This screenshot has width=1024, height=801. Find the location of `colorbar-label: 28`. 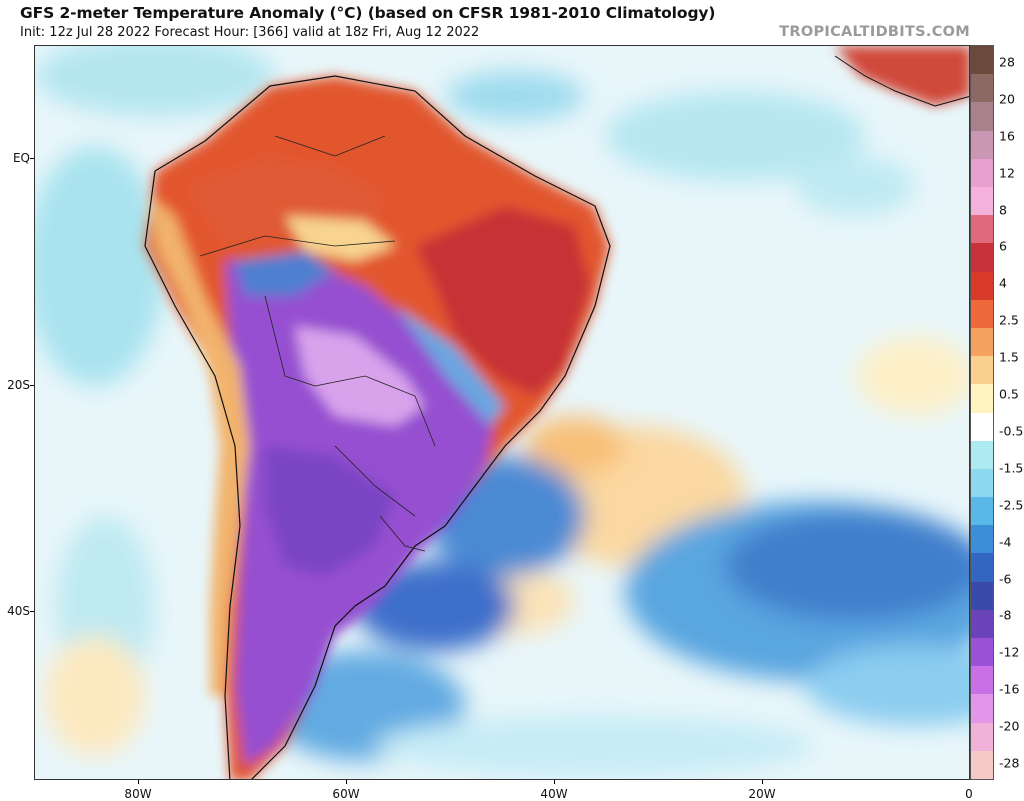

colorbar-label: 28 is located at coordinates (1007, 62).